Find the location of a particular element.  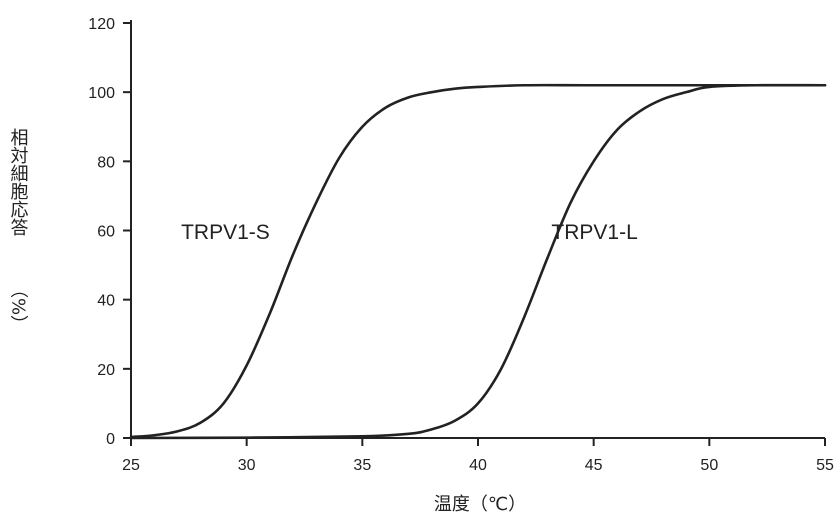

x-tick-label: 35 is located at coordinates (362, 465).